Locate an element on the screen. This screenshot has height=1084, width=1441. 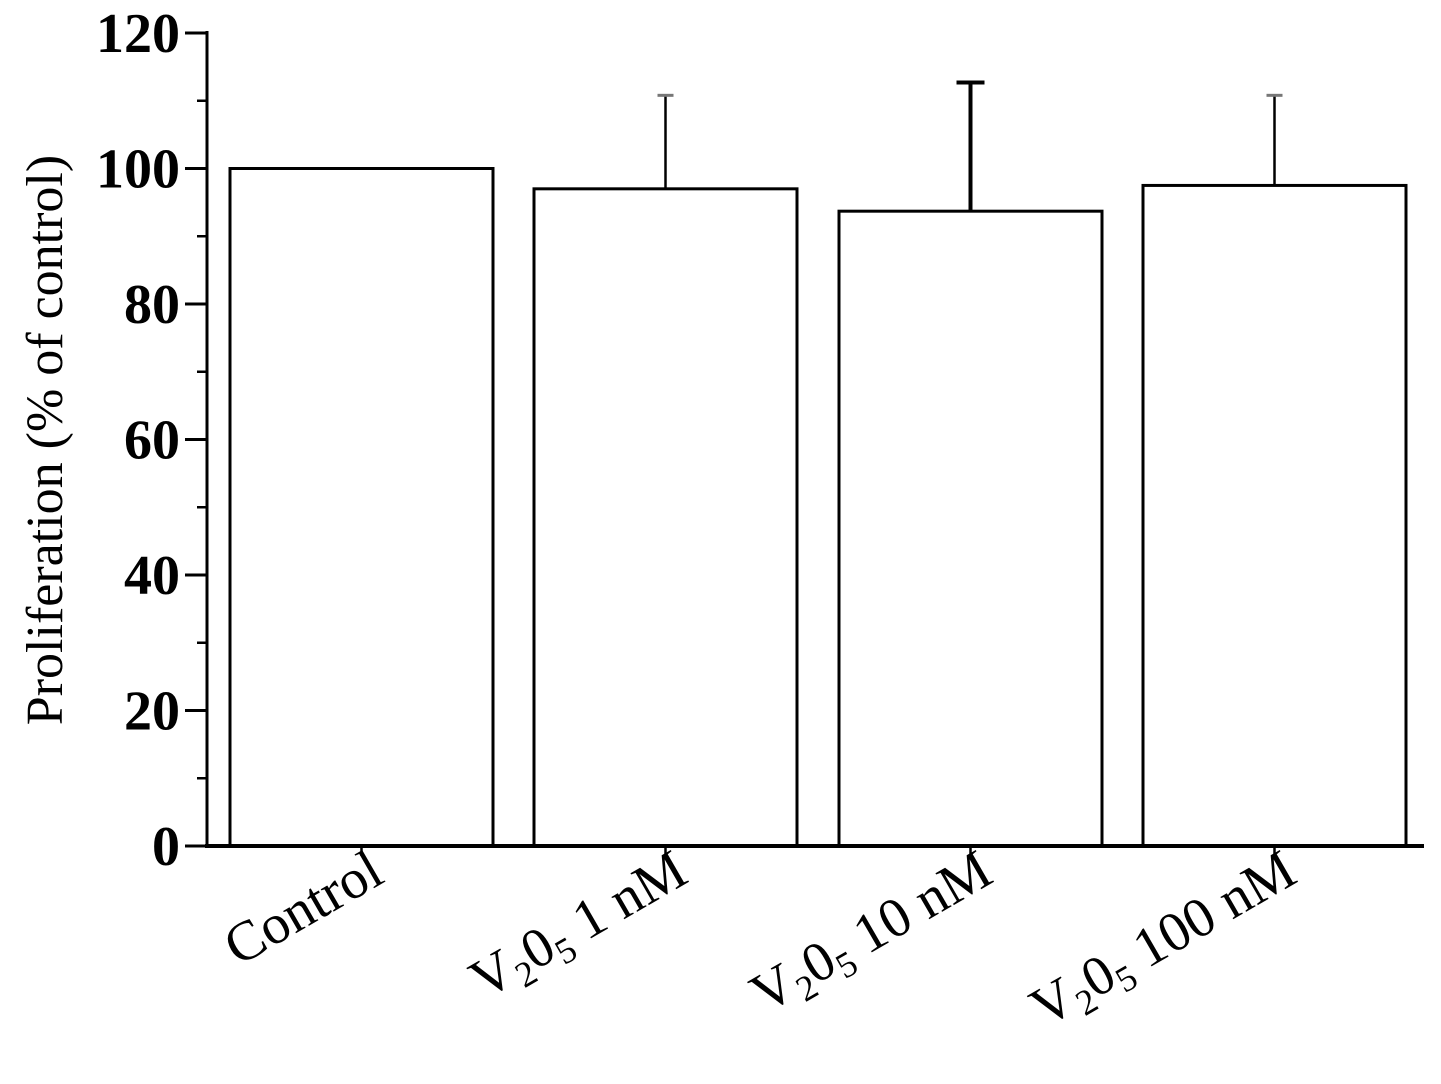
x-tick-label-4: V205 100 nM is located at coordinates (1164, 941).